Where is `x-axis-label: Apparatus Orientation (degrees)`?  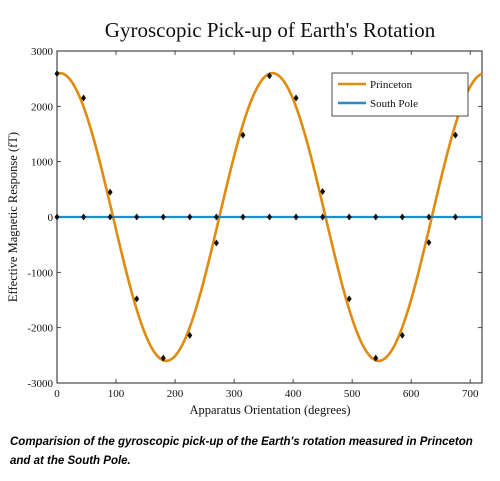 x-axis-label: Apparatus Orientation (degrees) is located at coordinates (269, 410).